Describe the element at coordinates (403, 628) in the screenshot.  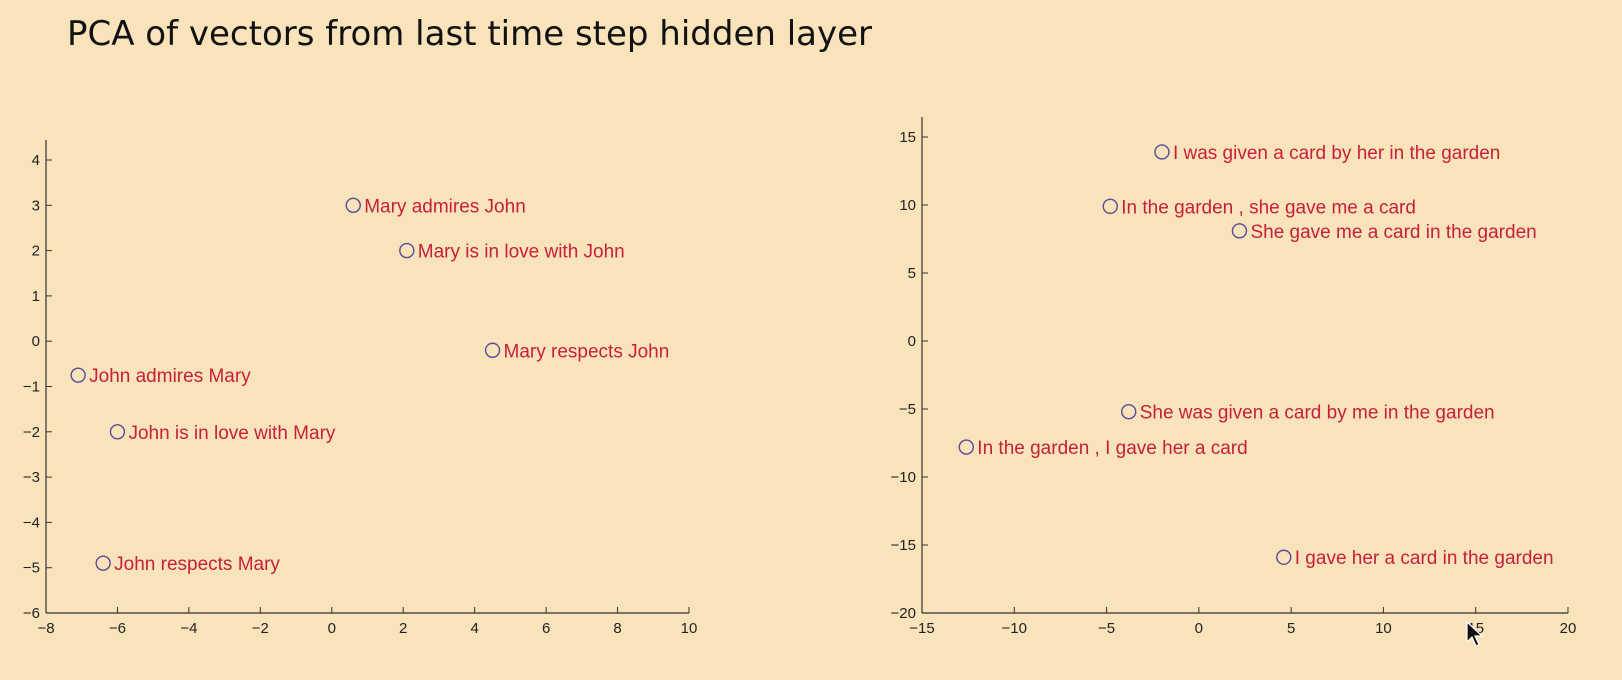
I see `x-tick-label: 2` at that location.